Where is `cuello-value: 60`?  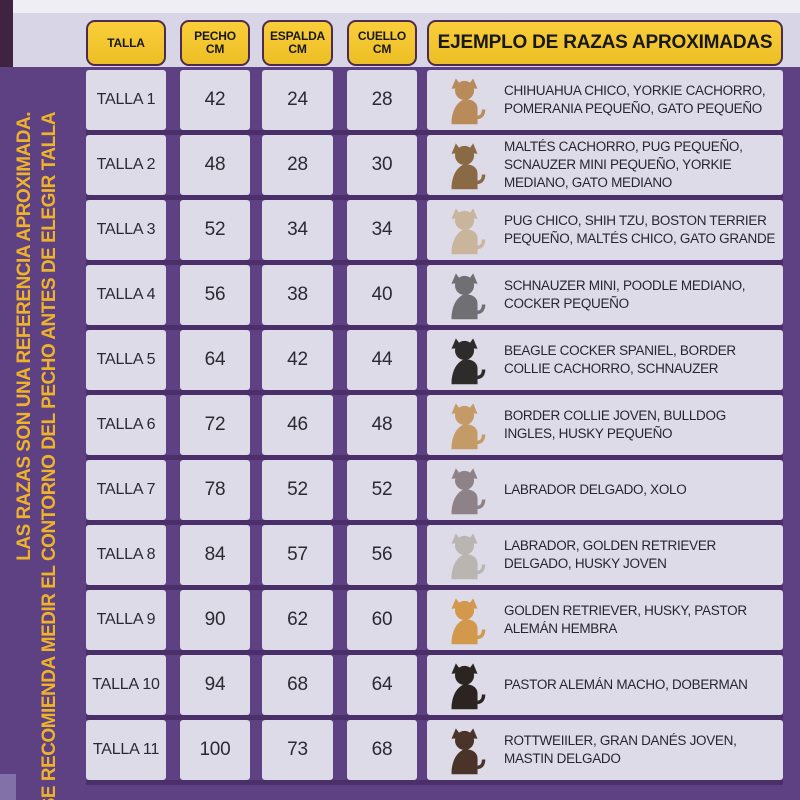 cuello-value: 60 is located at coordinates (382, 619).